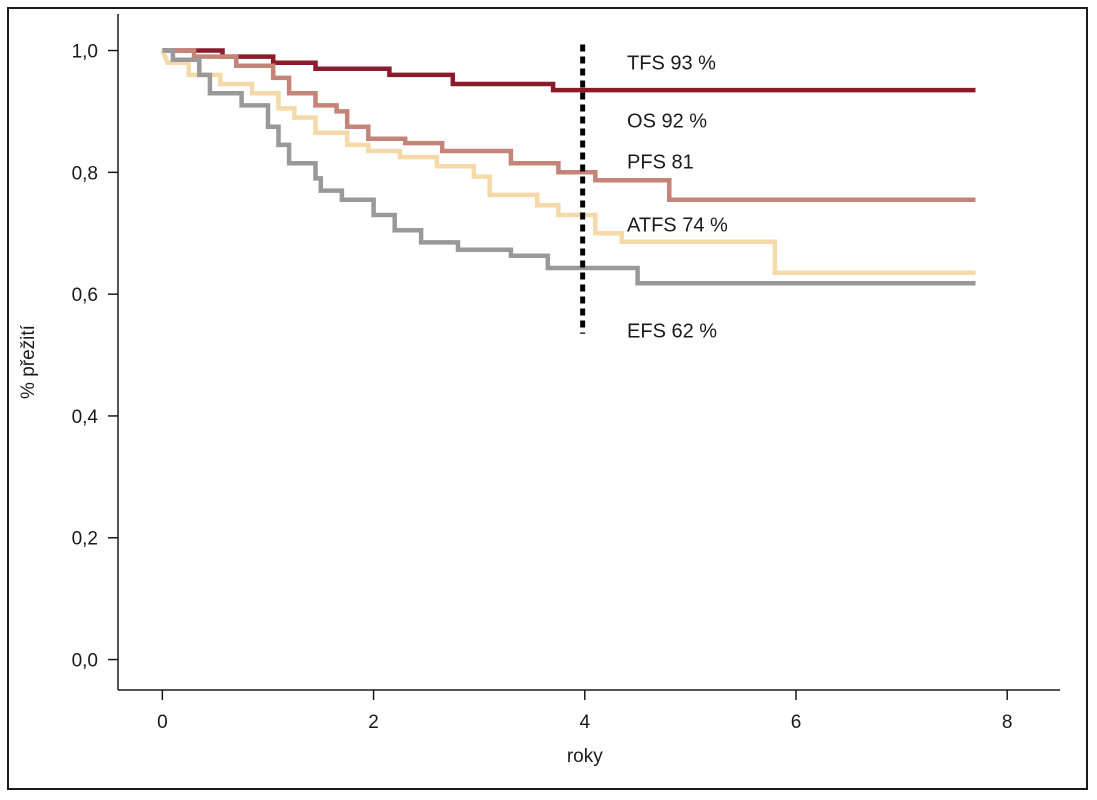  I want to click on x-axis-label: roky, so click(585, 756).